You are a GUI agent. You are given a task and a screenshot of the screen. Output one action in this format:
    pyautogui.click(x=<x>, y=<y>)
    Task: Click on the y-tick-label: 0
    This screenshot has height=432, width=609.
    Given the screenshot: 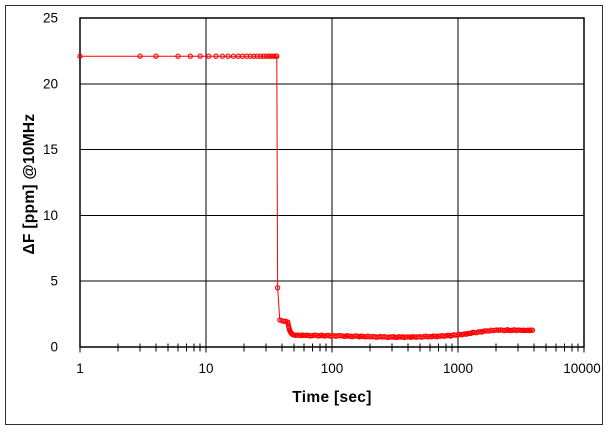 What is the action you would take?
    pyautogui.click(x=54, y=347)
    